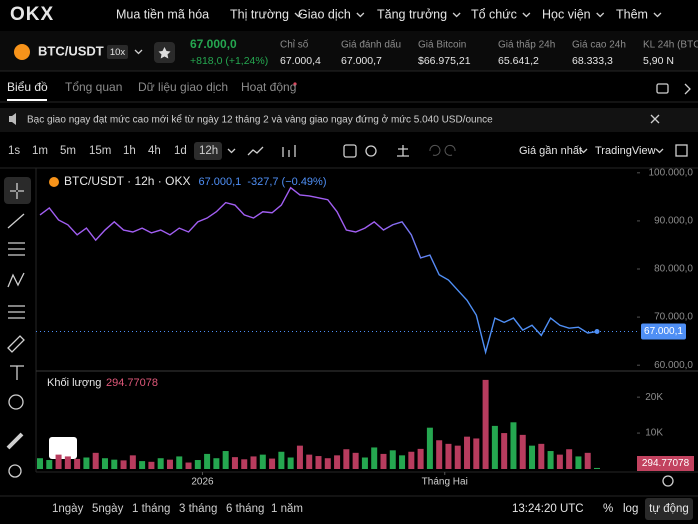 The height and width of the screenshot is (524, 698). Describe the element at coordinates (100, 151) in the screenshot. I see `interval: 15m` at that location.